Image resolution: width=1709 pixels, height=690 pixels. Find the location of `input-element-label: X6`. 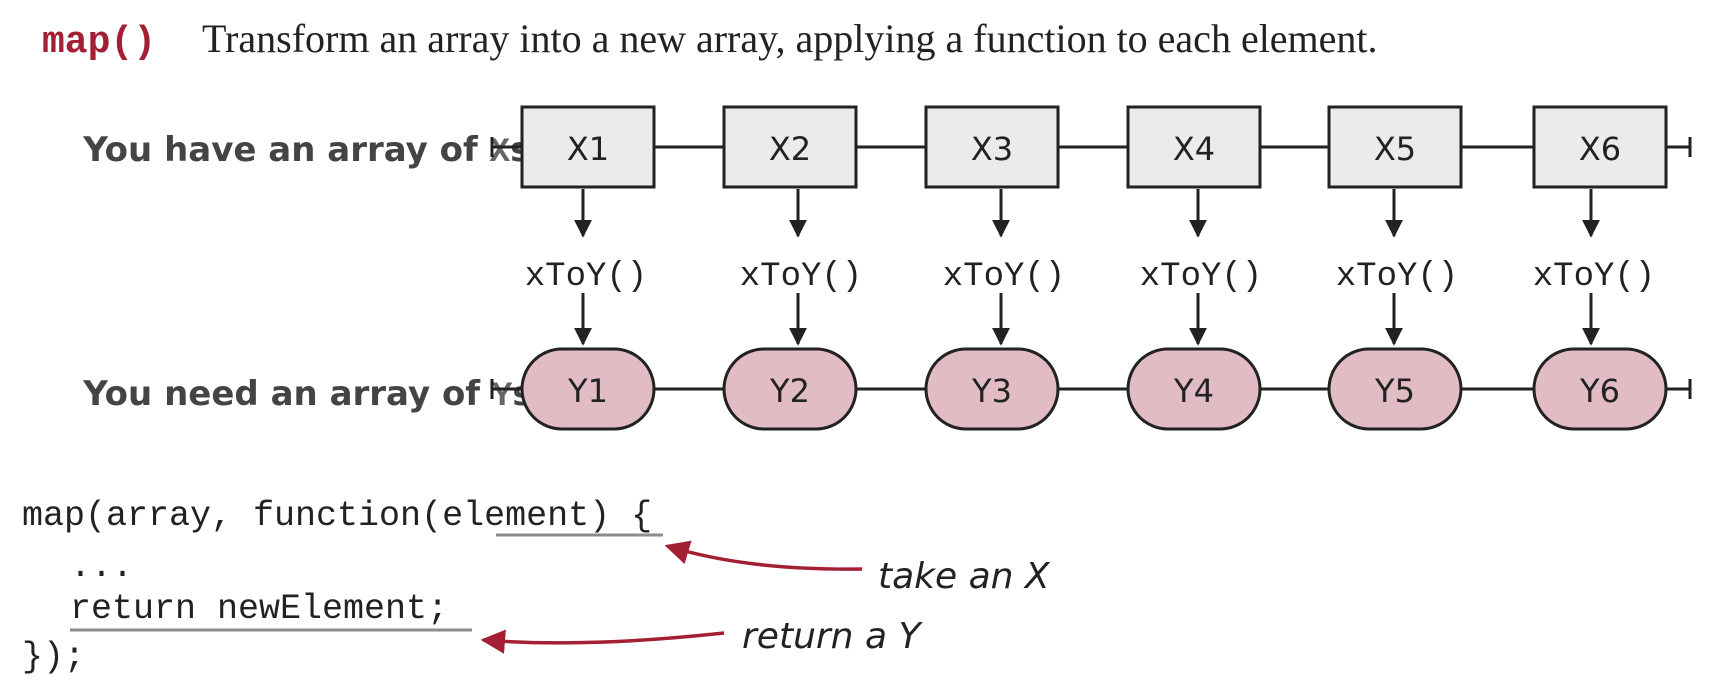

input-element-label: X6 is located at coordinates (1600, 149).